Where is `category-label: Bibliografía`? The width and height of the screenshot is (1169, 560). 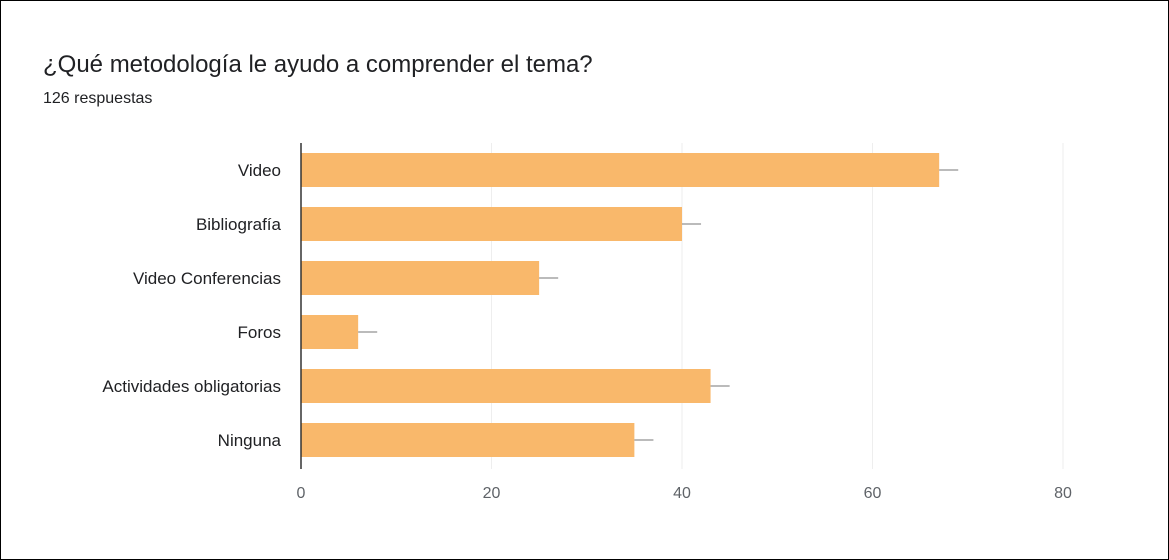
category-label: Bibliografía is located at coordinates (239, 224).